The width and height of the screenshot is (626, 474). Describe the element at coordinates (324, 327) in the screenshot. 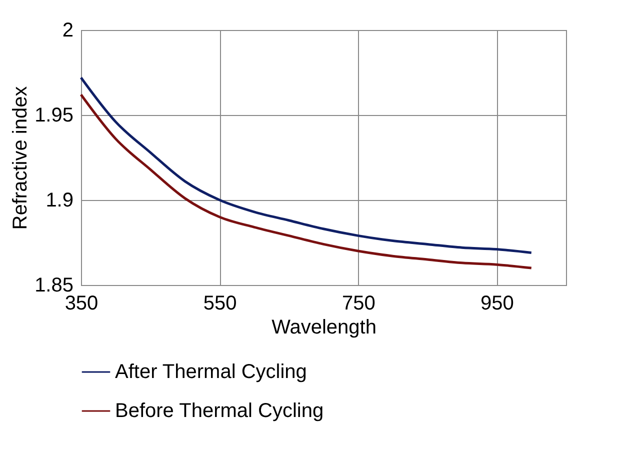

I see `x-axis-title: Wavelength` at that location.